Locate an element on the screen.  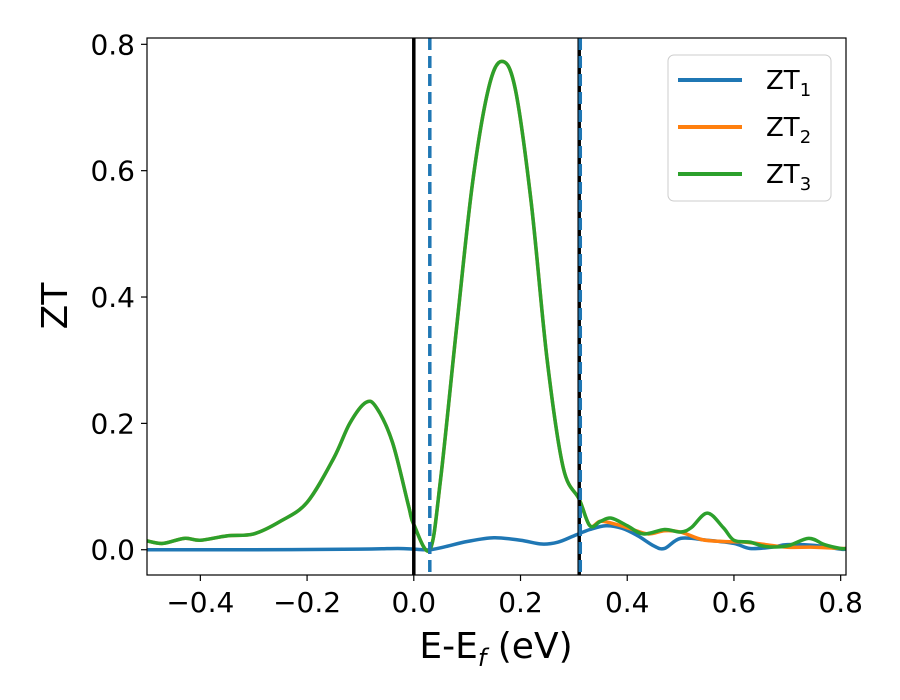
x-axis-label-suffix: (eV) is located at coordinates (529, 646).